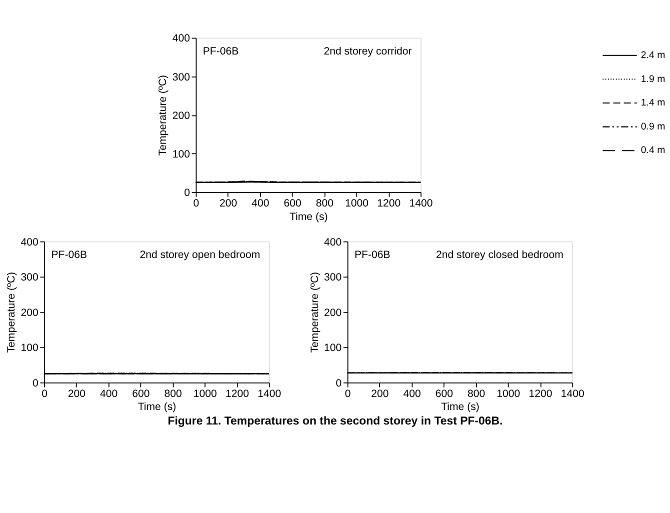  I want to click on annotation: 2nd storey closed bedroom, so click(500, 255).